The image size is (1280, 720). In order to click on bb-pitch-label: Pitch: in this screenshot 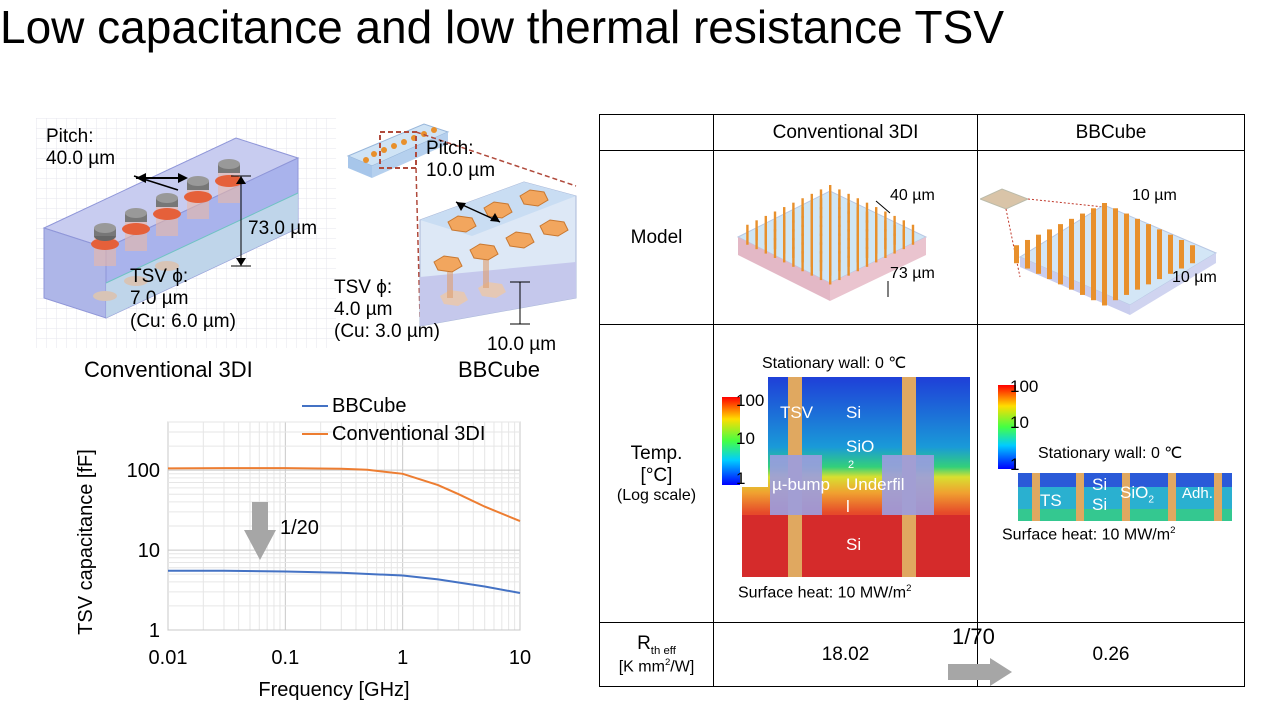, I will do `click(450, 148)`.